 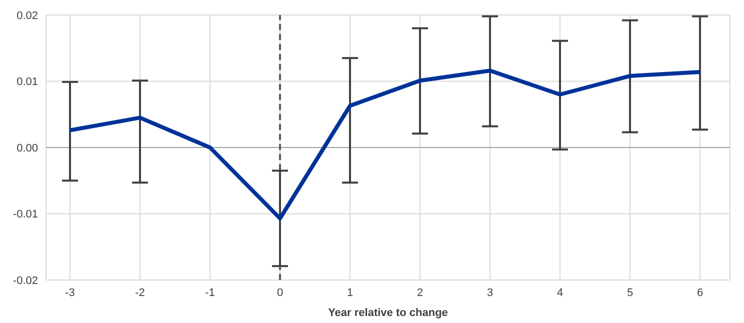 I want to click on x-axis-title: Year relative to change, so click(x=388, y=313).